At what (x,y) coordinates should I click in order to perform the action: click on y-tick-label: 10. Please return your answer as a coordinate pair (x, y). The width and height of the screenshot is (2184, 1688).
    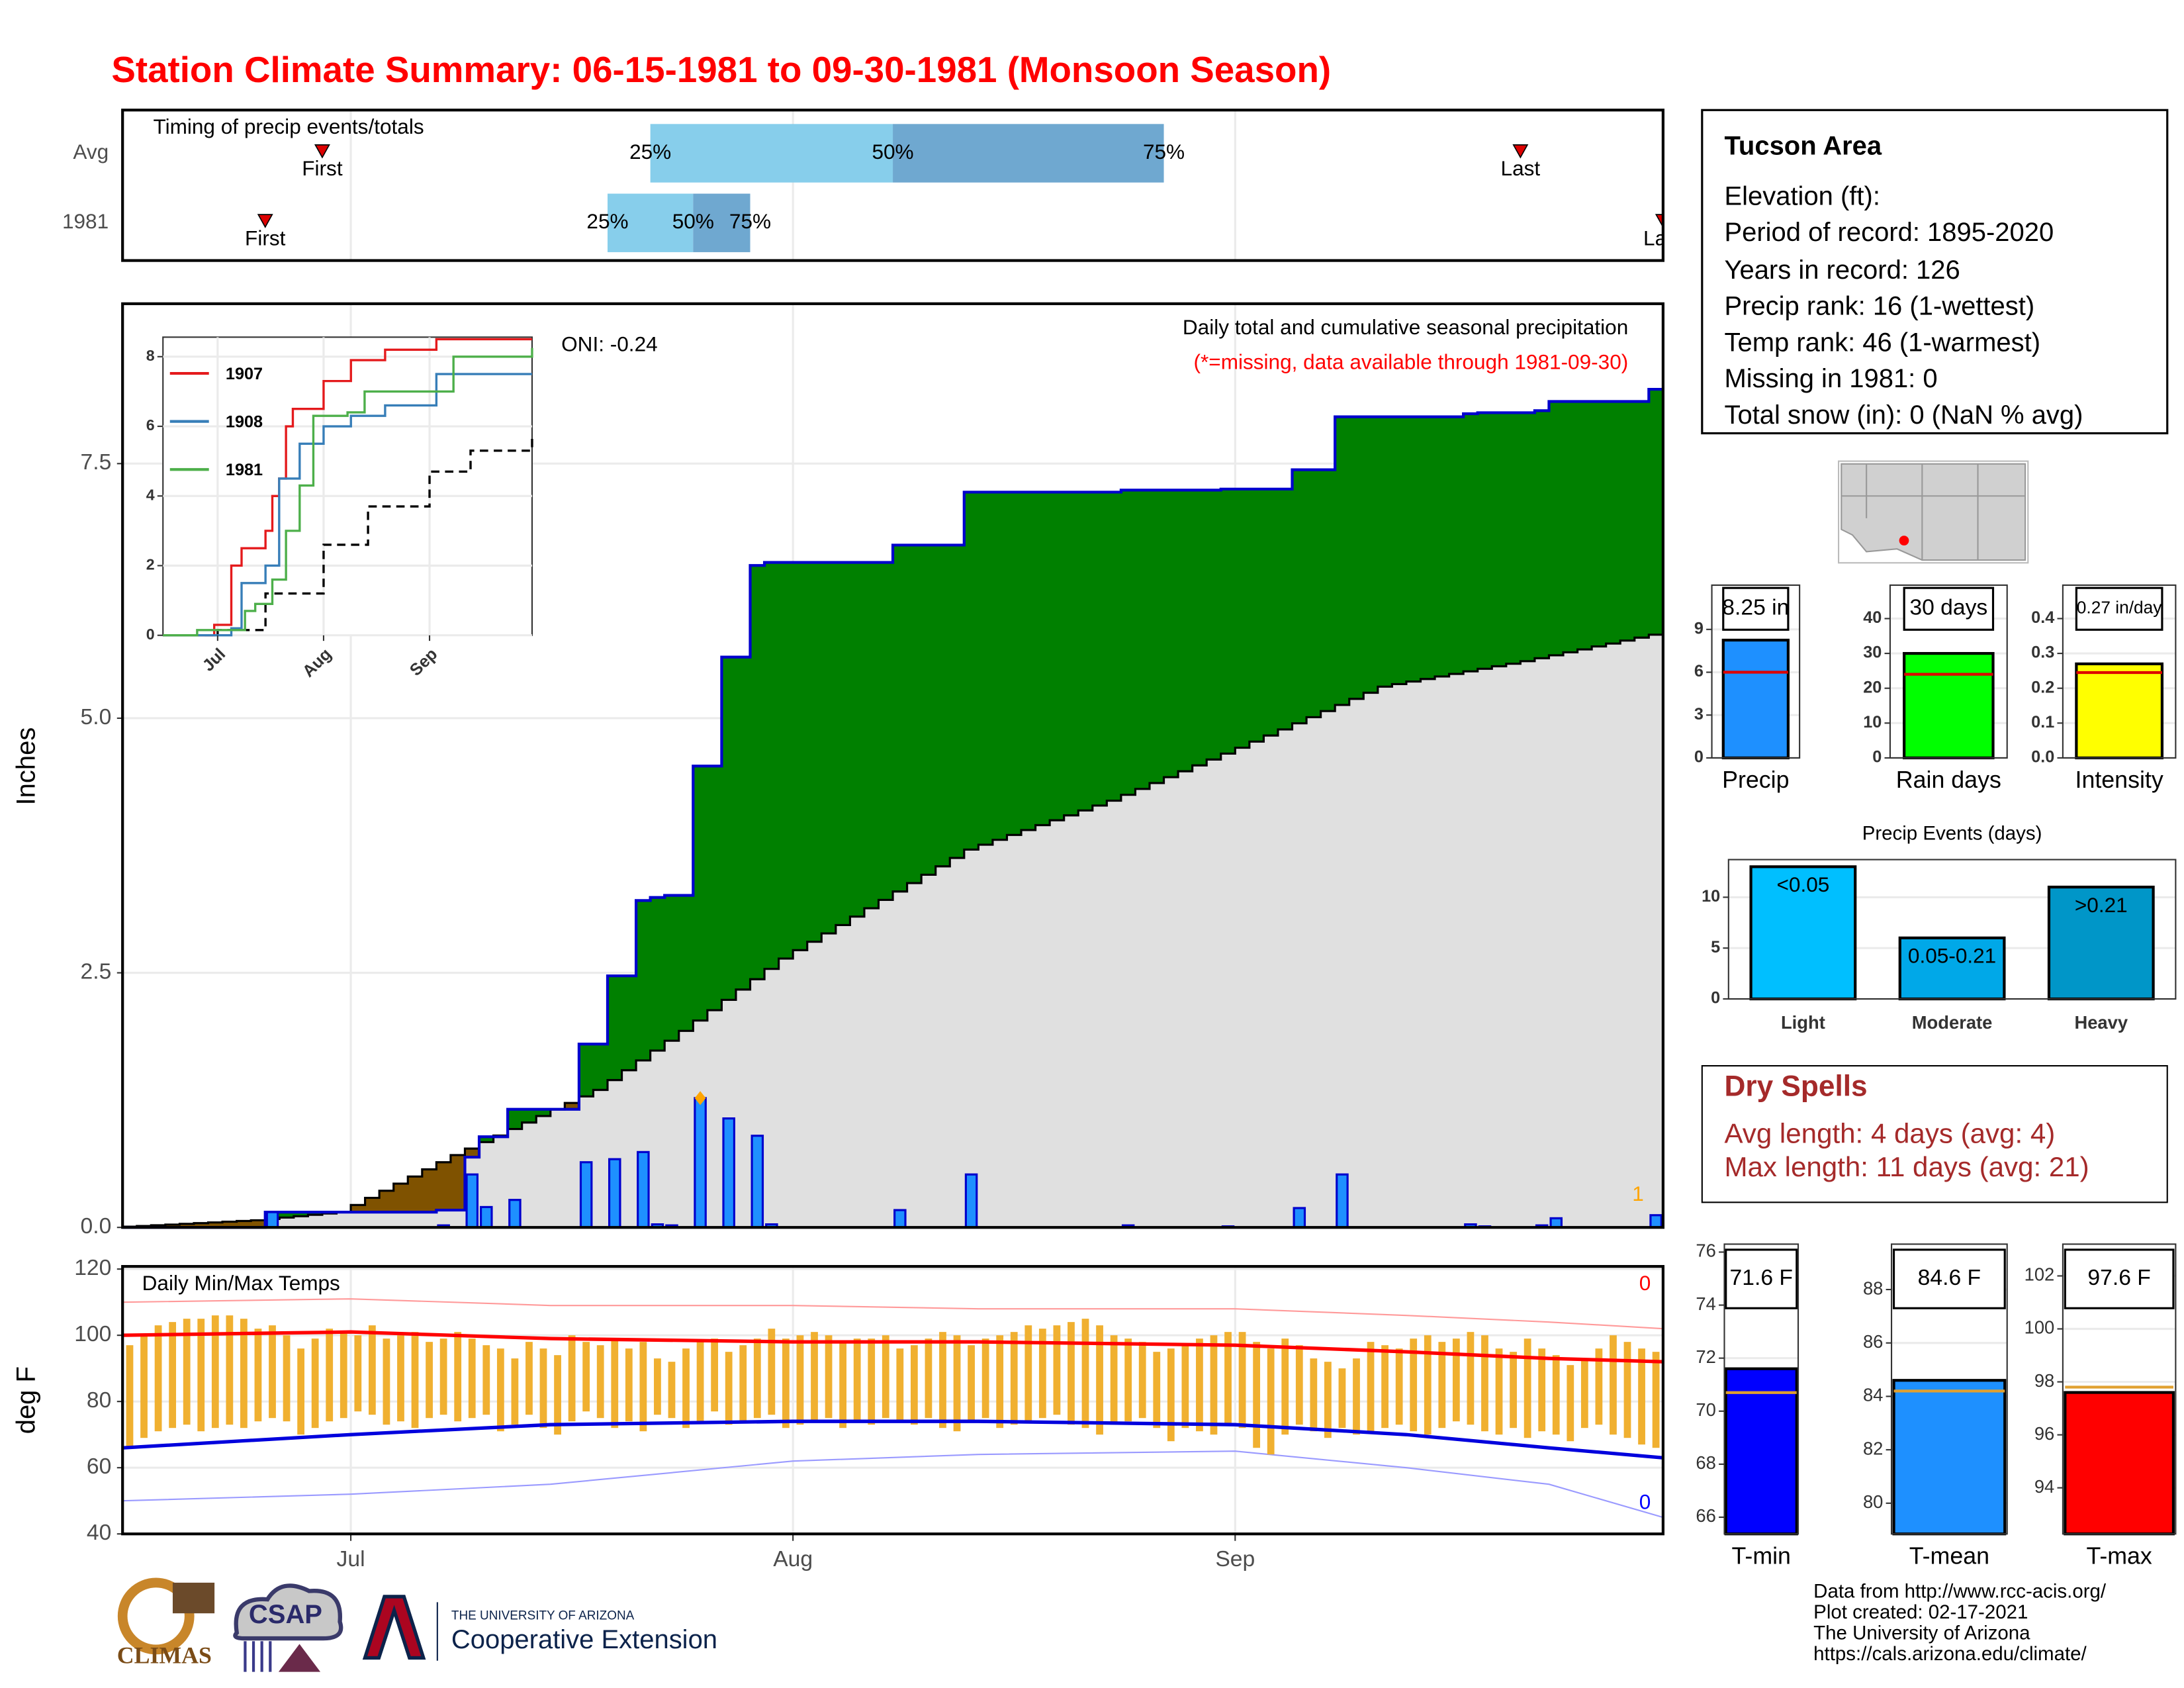
    Looking at the image, I should click on (1711, 896).